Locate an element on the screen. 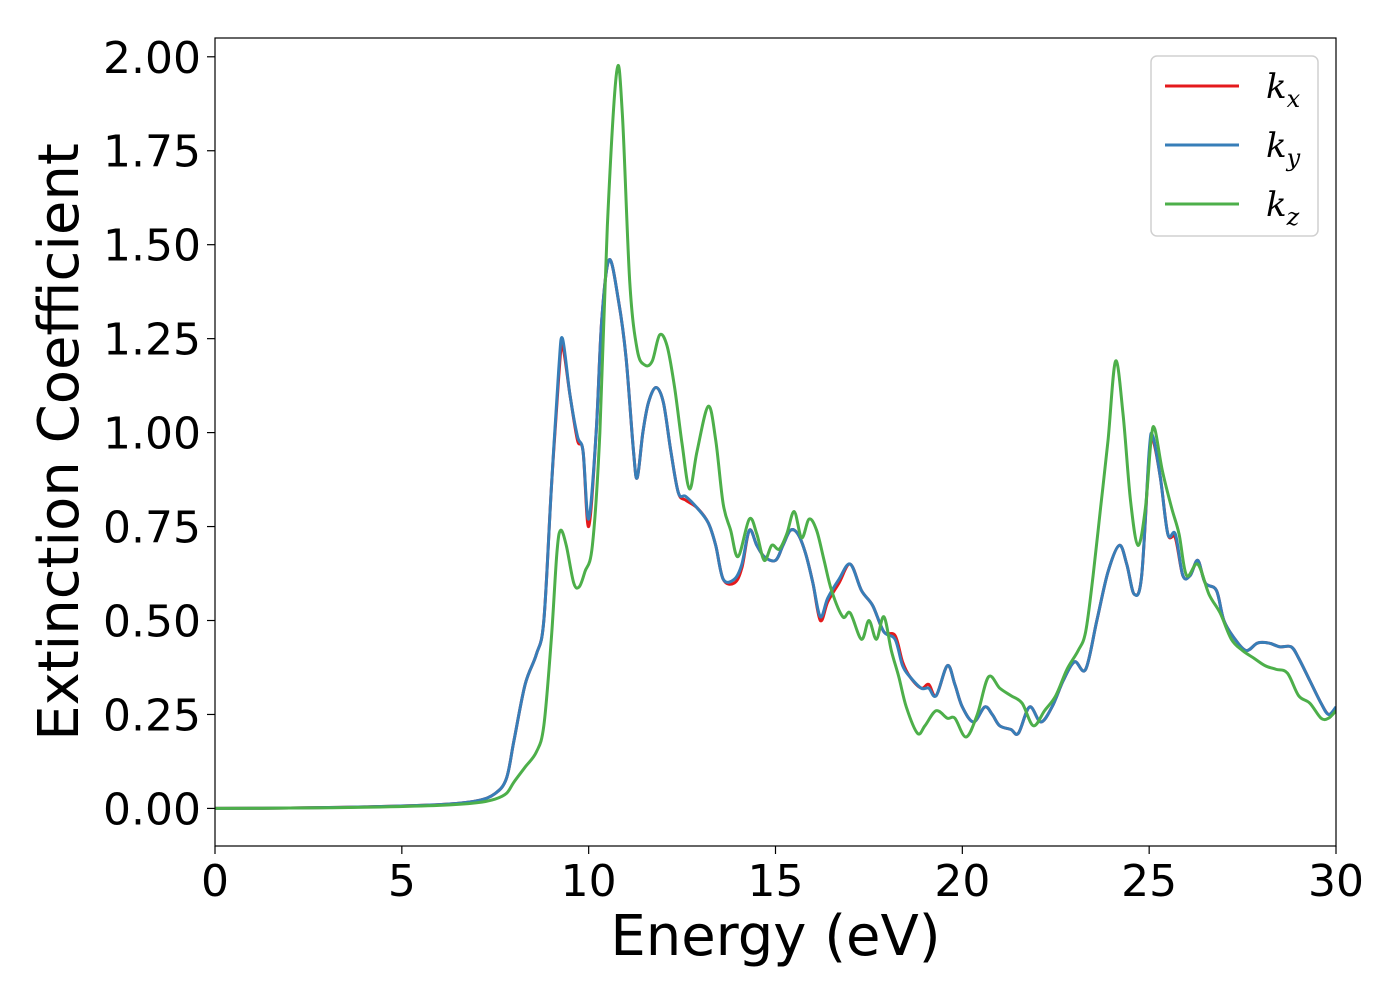  y-tick-label: 0.00 is located at coordinates (152, 809).